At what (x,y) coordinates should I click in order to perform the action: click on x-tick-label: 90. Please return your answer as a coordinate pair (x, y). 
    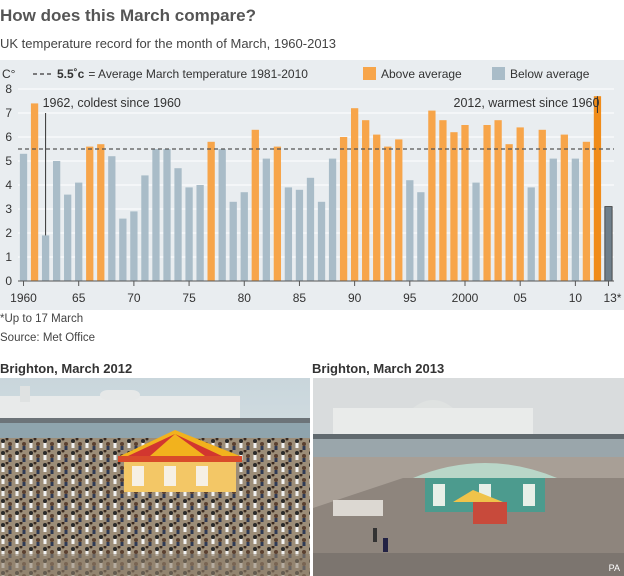
    Looking at the image, I should click on (355, 298).